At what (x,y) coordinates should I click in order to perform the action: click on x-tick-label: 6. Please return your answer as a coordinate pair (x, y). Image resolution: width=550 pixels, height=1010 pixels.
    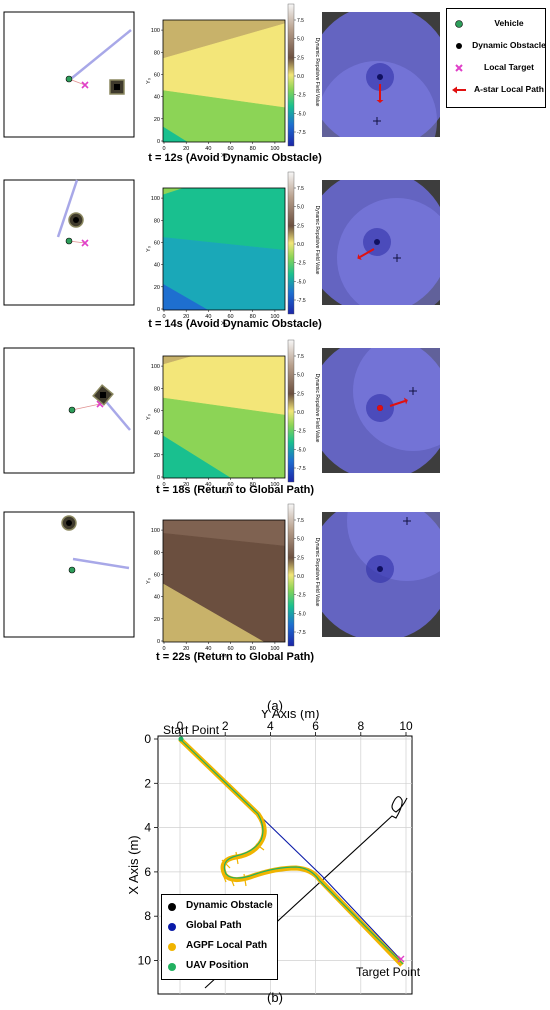
    Looking at the image, I should click on (315, 726).